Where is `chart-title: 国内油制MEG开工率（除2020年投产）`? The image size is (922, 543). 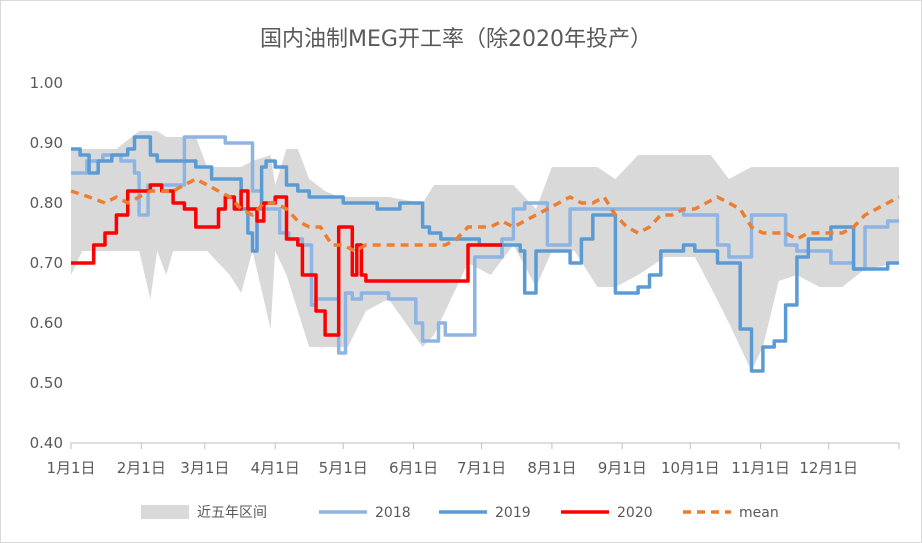
chart-title: 国内油制MEG开工率（除2020年投产） is located at coordinates (456, 39).